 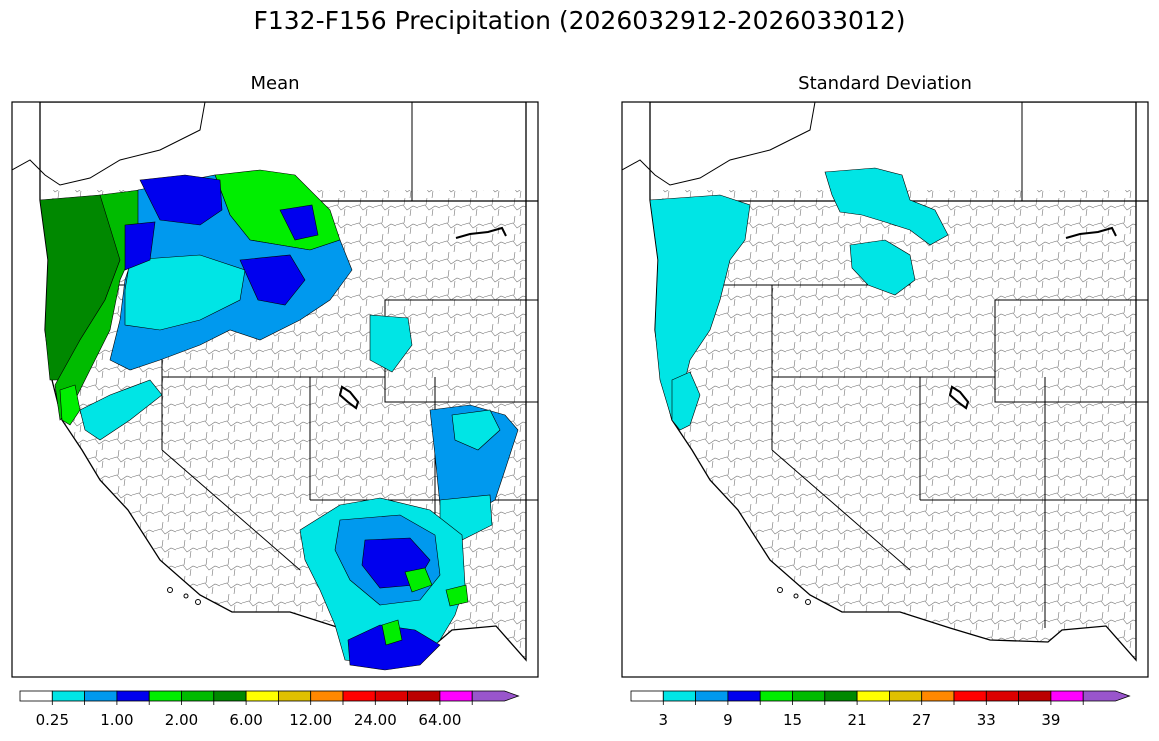 What do you see at coordinates (886, 206) in the screenshot?
I see `stddev-region-north-idaho` at bounding box center [886, 206].